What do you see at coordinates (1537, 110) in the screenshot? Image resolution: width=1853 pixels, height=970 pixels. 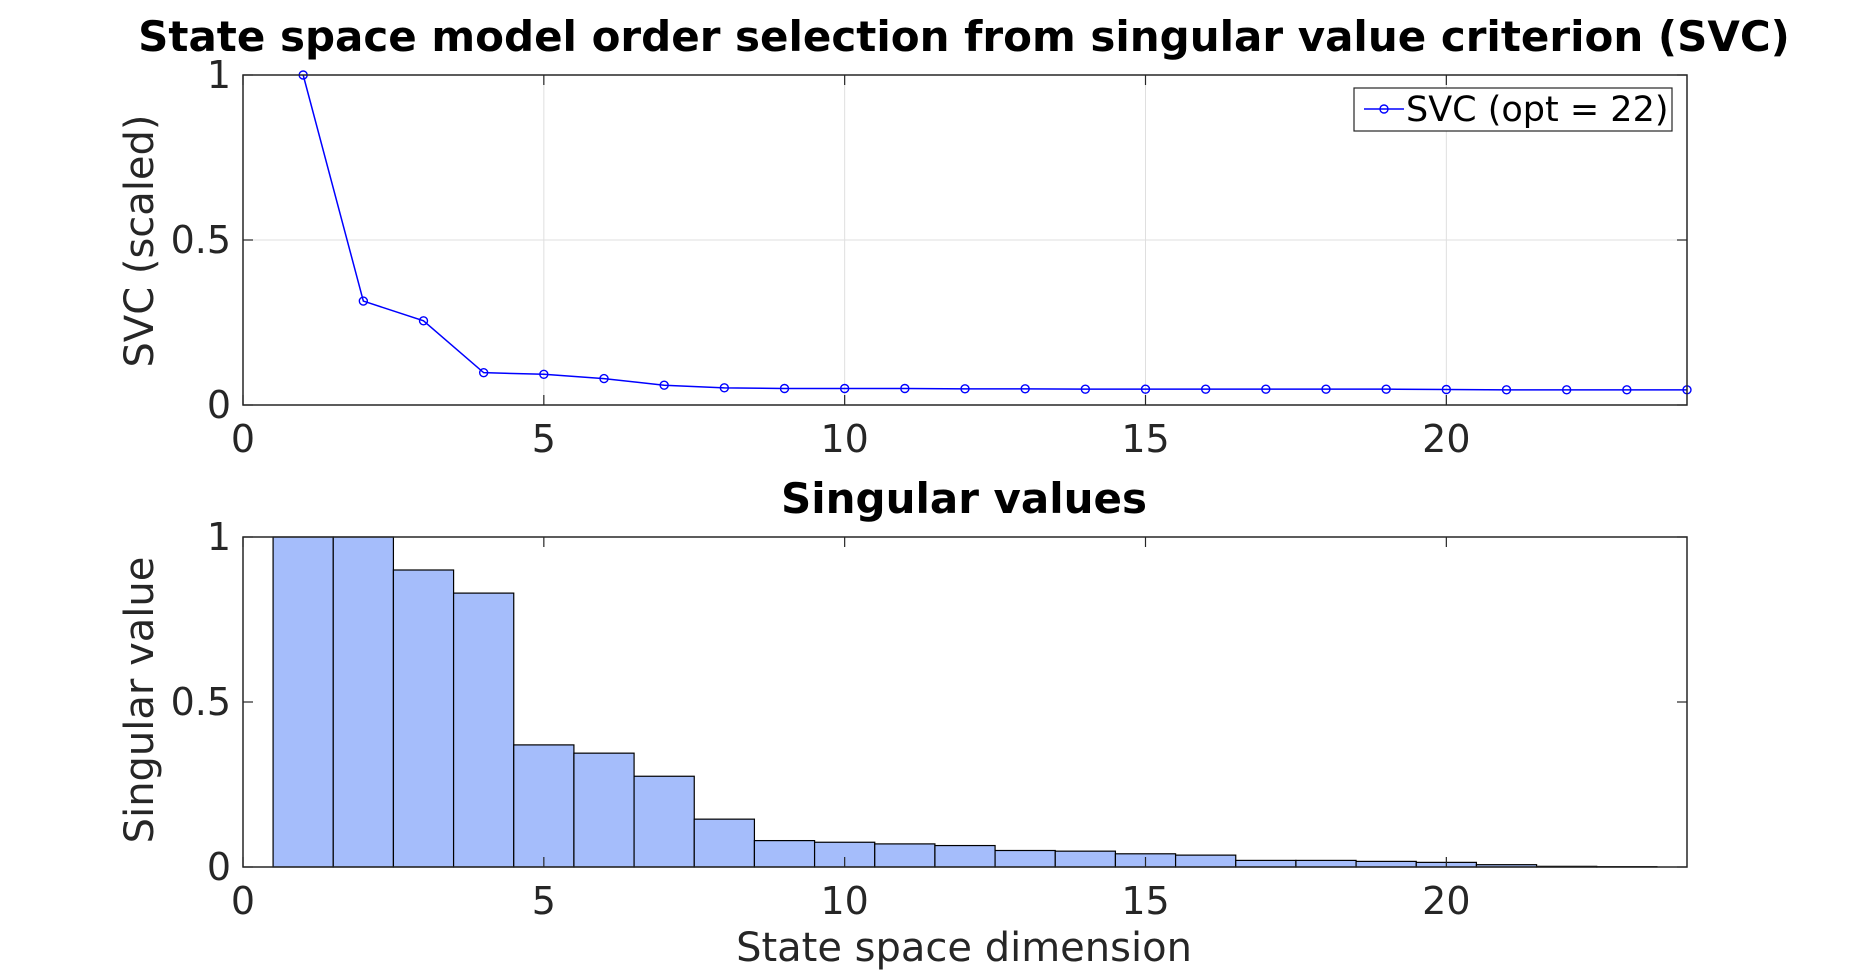 I see `svc-legend-label: SVC (opt = 22)` at bounding box center [1537, 110].